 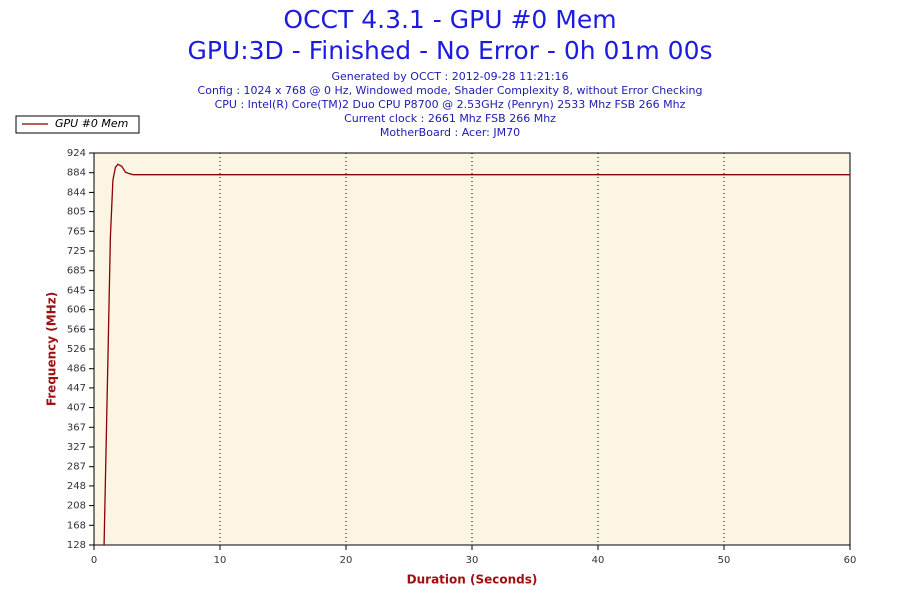 I want to click on x-tick-label: 50, so click(x=724, y=560).